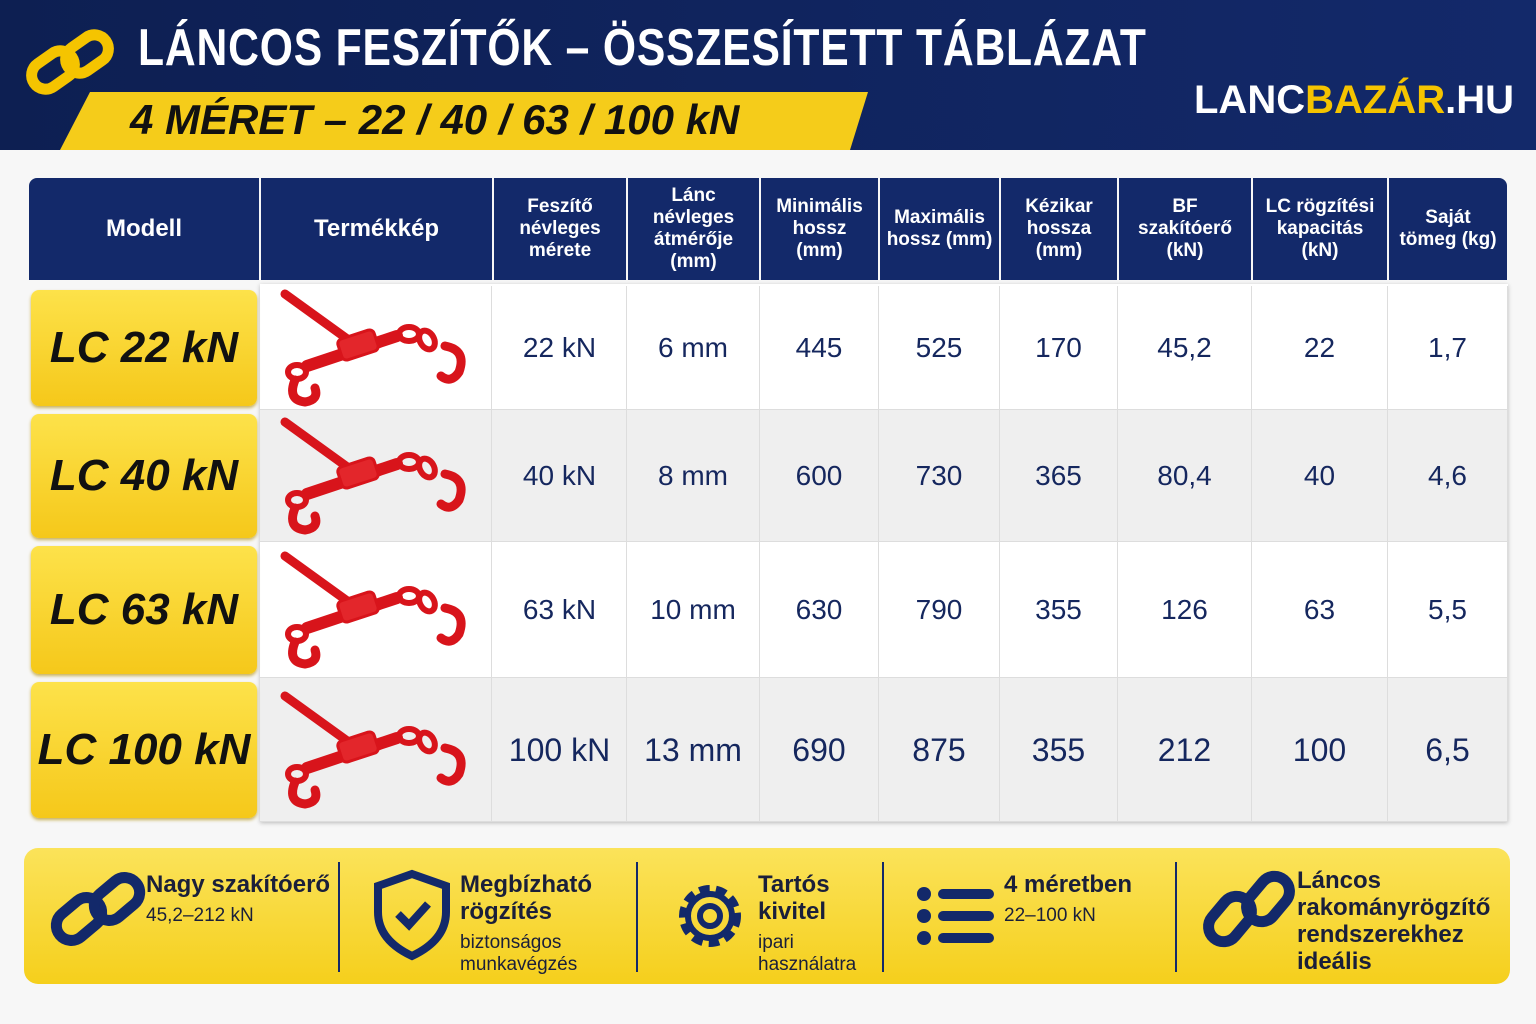  Describe the element at coordinates (1185, 610) in the screenshot. I see `table-cell: 126` at that location.